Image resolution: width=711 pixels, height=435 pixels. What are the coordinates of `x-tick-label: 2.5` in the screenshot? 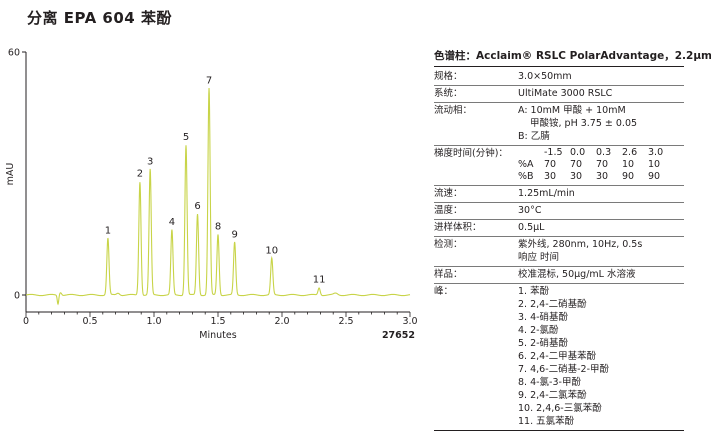 It's located at (345, 321).